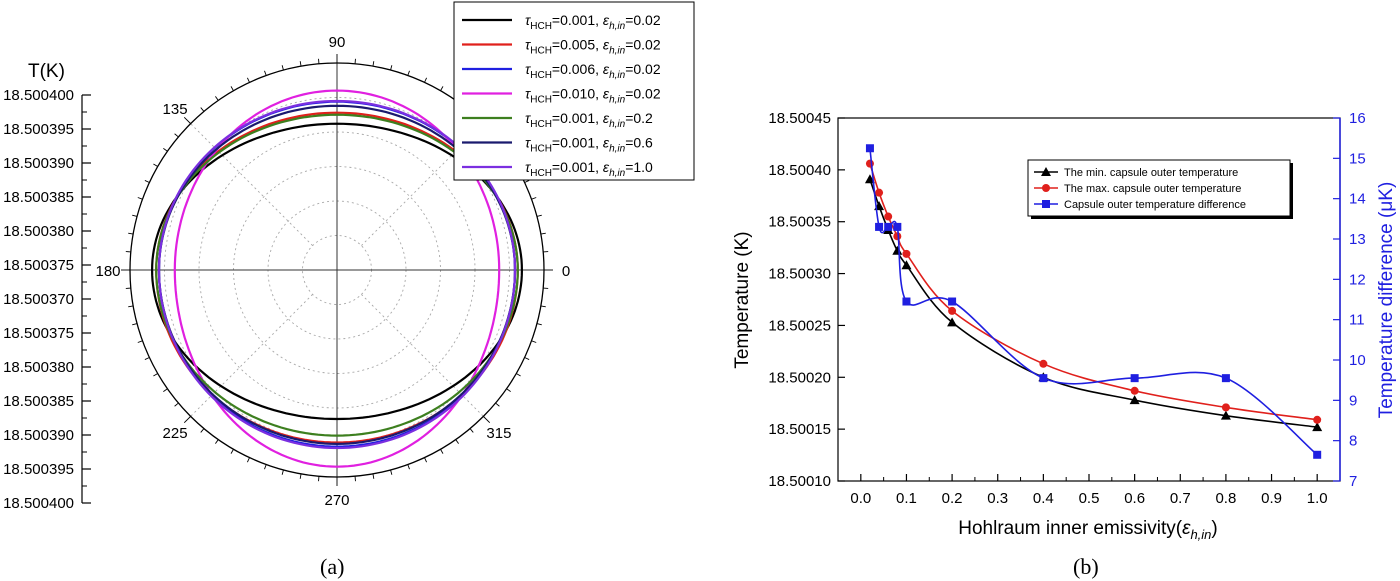 The height and width of the screenshot is (581, 1400). What do you see at coordinates (1151, 173) in the screenshot?
I see `legend-label: The min. capsule outer temperature` at bounding box center [1151, 173].